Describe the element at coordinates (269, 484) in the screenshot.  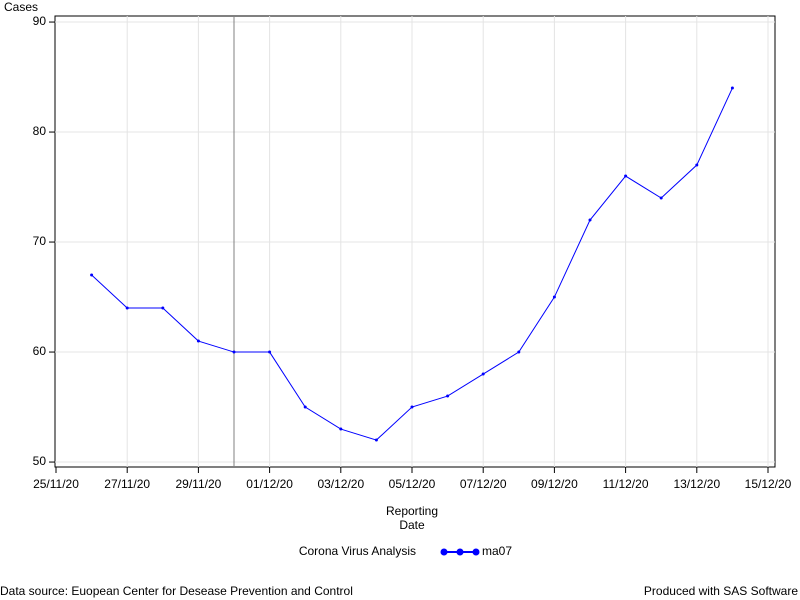
I see `x-tick-label: 01/12/20` at that location.